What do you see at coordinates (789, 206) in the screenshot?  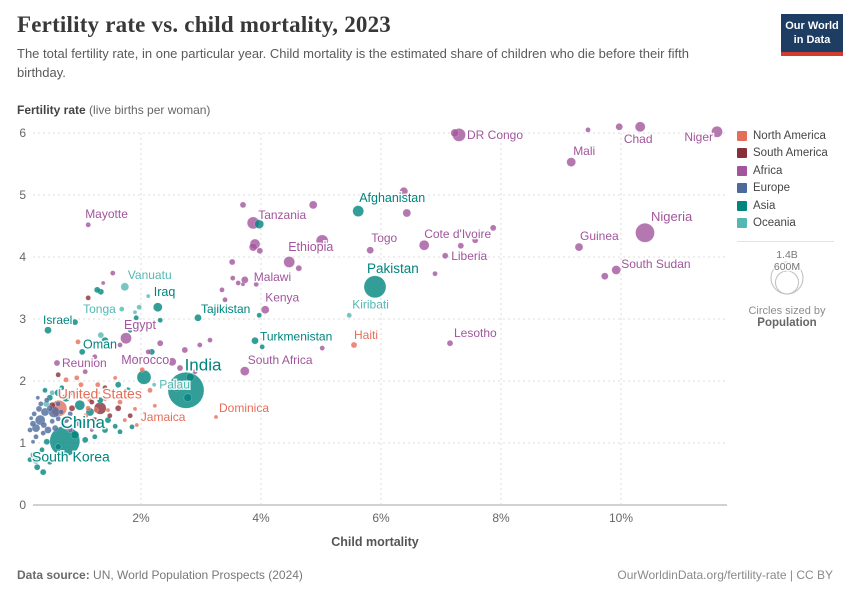 I see `legend-item-asia: Asia` at bounding box center [789, 206].